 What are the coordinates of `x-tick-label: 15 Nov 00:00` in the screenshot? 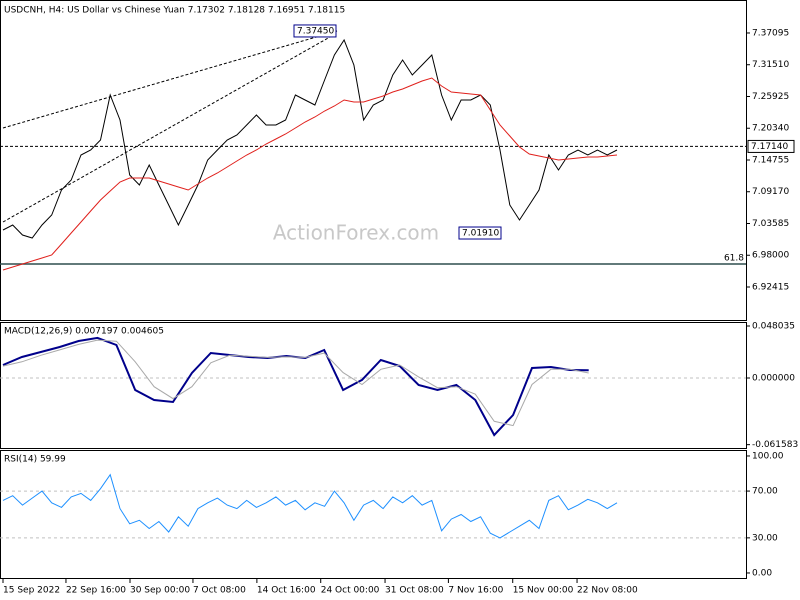 It's located at (543, 591).